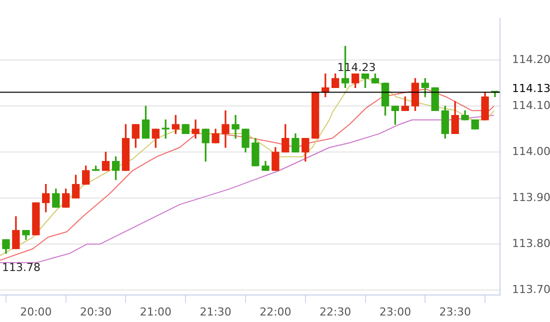 The height and width of the screenshot is (322, 550). What do you see at coordinates (276, 311) in the screenshot?
I see `x-tick-label: 22:00` at bounding box center [276, 311].